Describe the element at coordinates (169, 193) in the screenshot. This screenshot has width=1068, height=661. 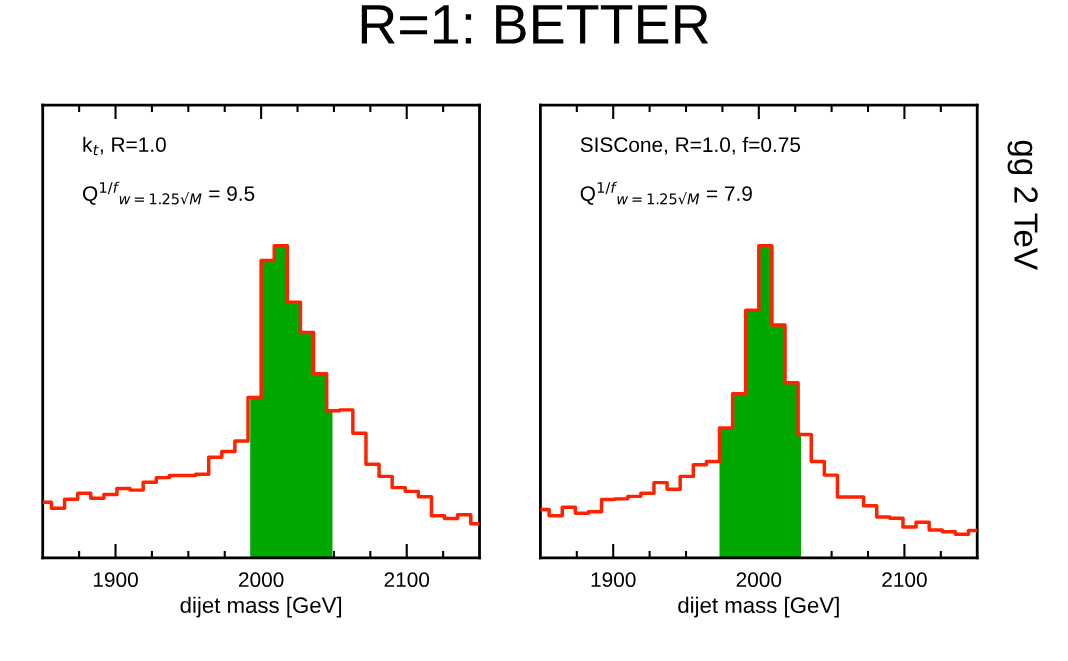
I see `text: Q$^{1/f}$$_{w=1.25√M}$ = 9.5` at that location.